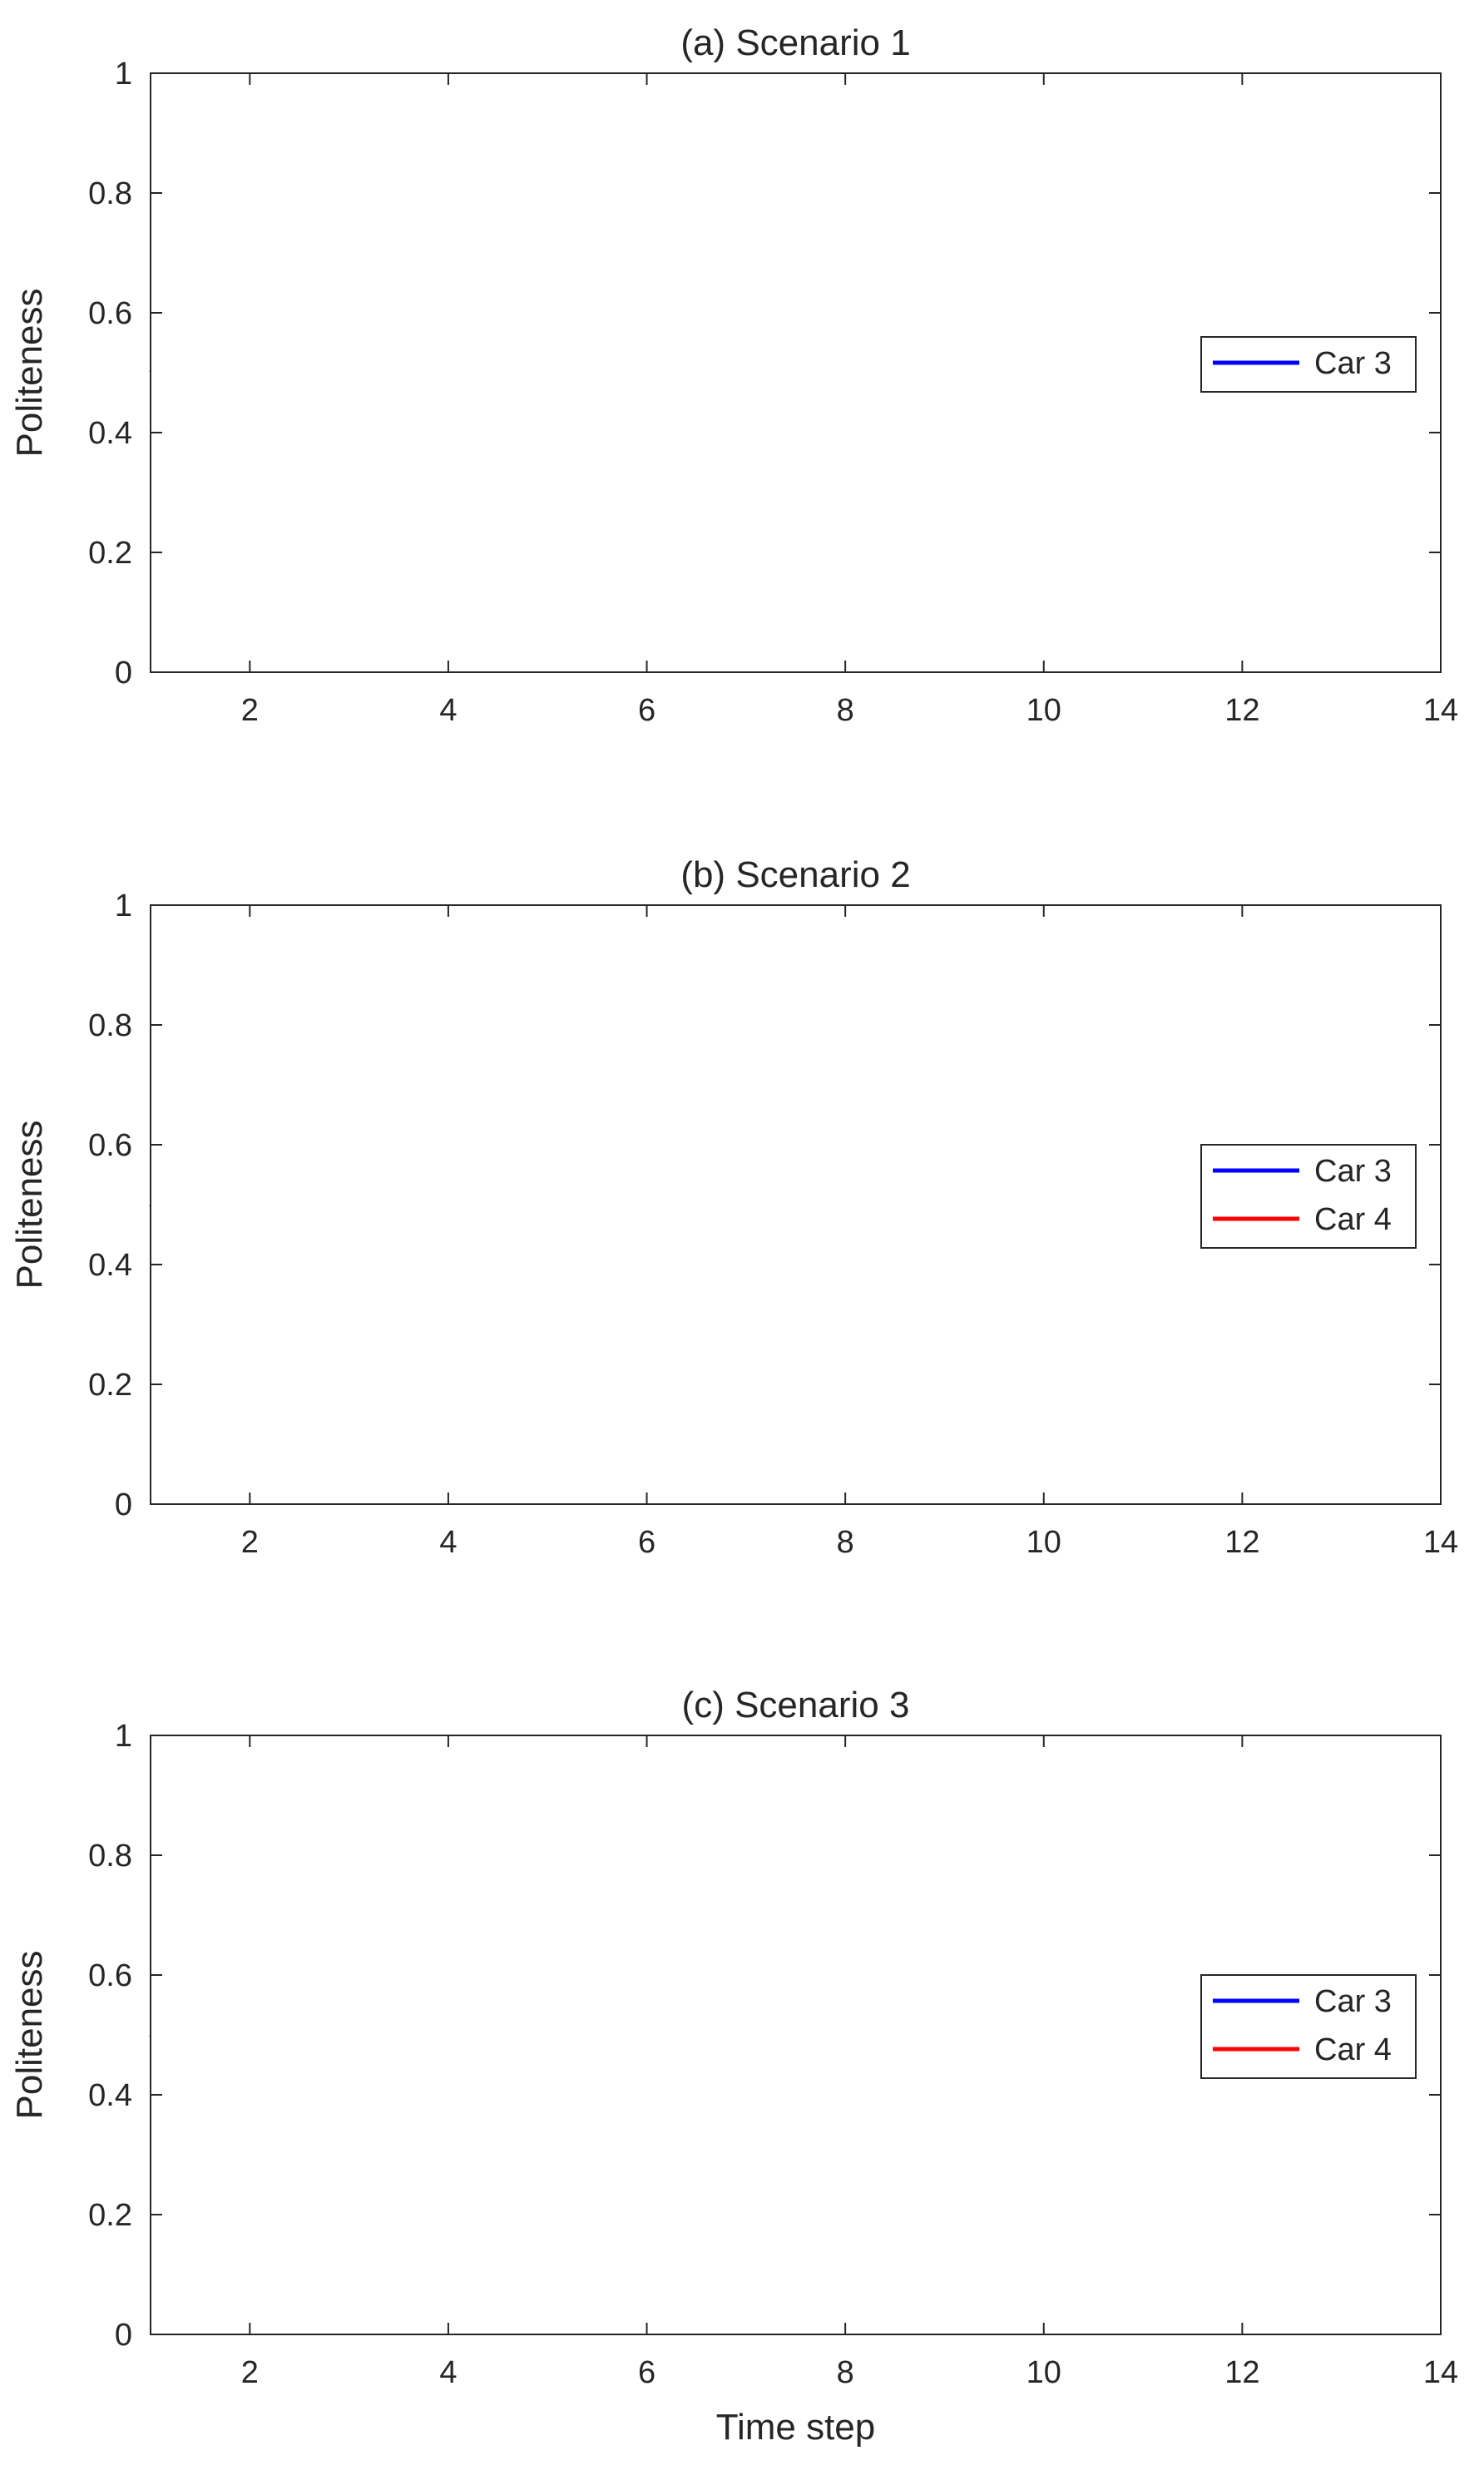 The height and width of the screenshot is (2485, 1484). What do you see at coordinates (796, 2428) in the screenshot?
I see `x-axis-label: Time step` at bounding box center [796, 2428].